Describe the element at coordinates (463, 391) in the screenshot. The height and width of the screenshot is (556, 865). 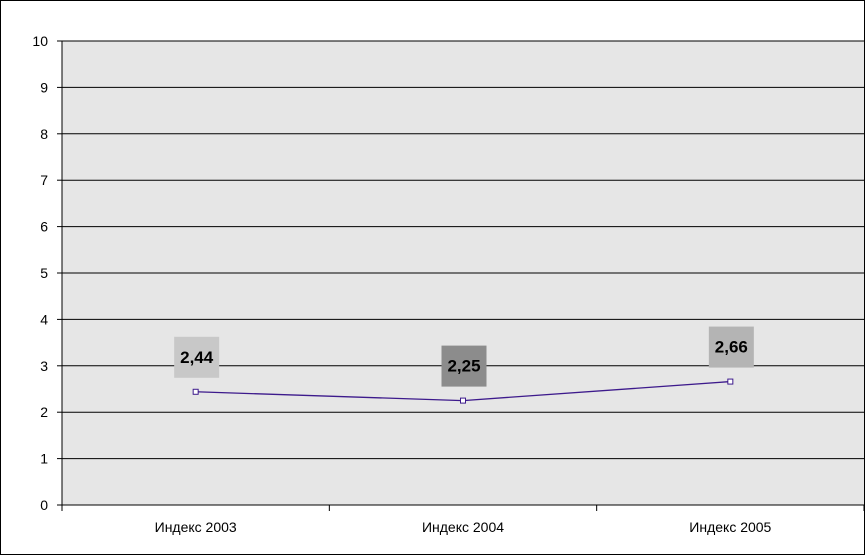
I see `series-layer` at that location.